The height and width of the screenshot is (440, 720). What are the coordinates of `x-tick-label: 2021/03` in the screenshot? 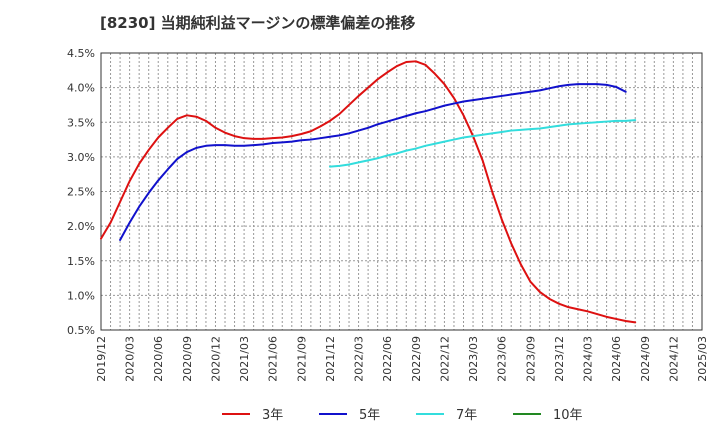 It's located at (244, 359).